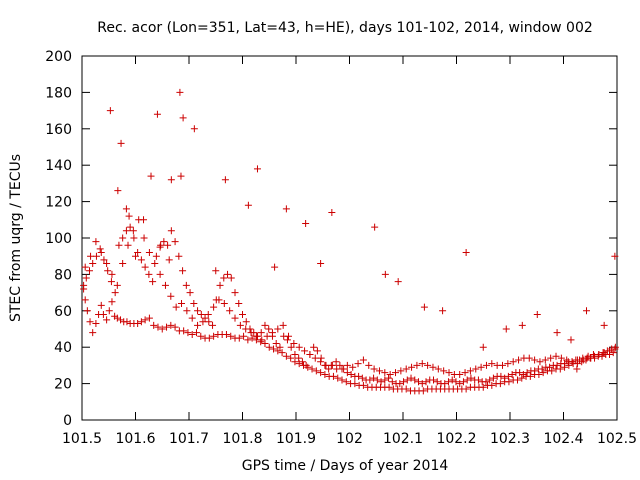 The image size is (640, 480). Describe the element at coordinates (63, 385) in the screenshot. I see `y-tick-label: 20` at that location.